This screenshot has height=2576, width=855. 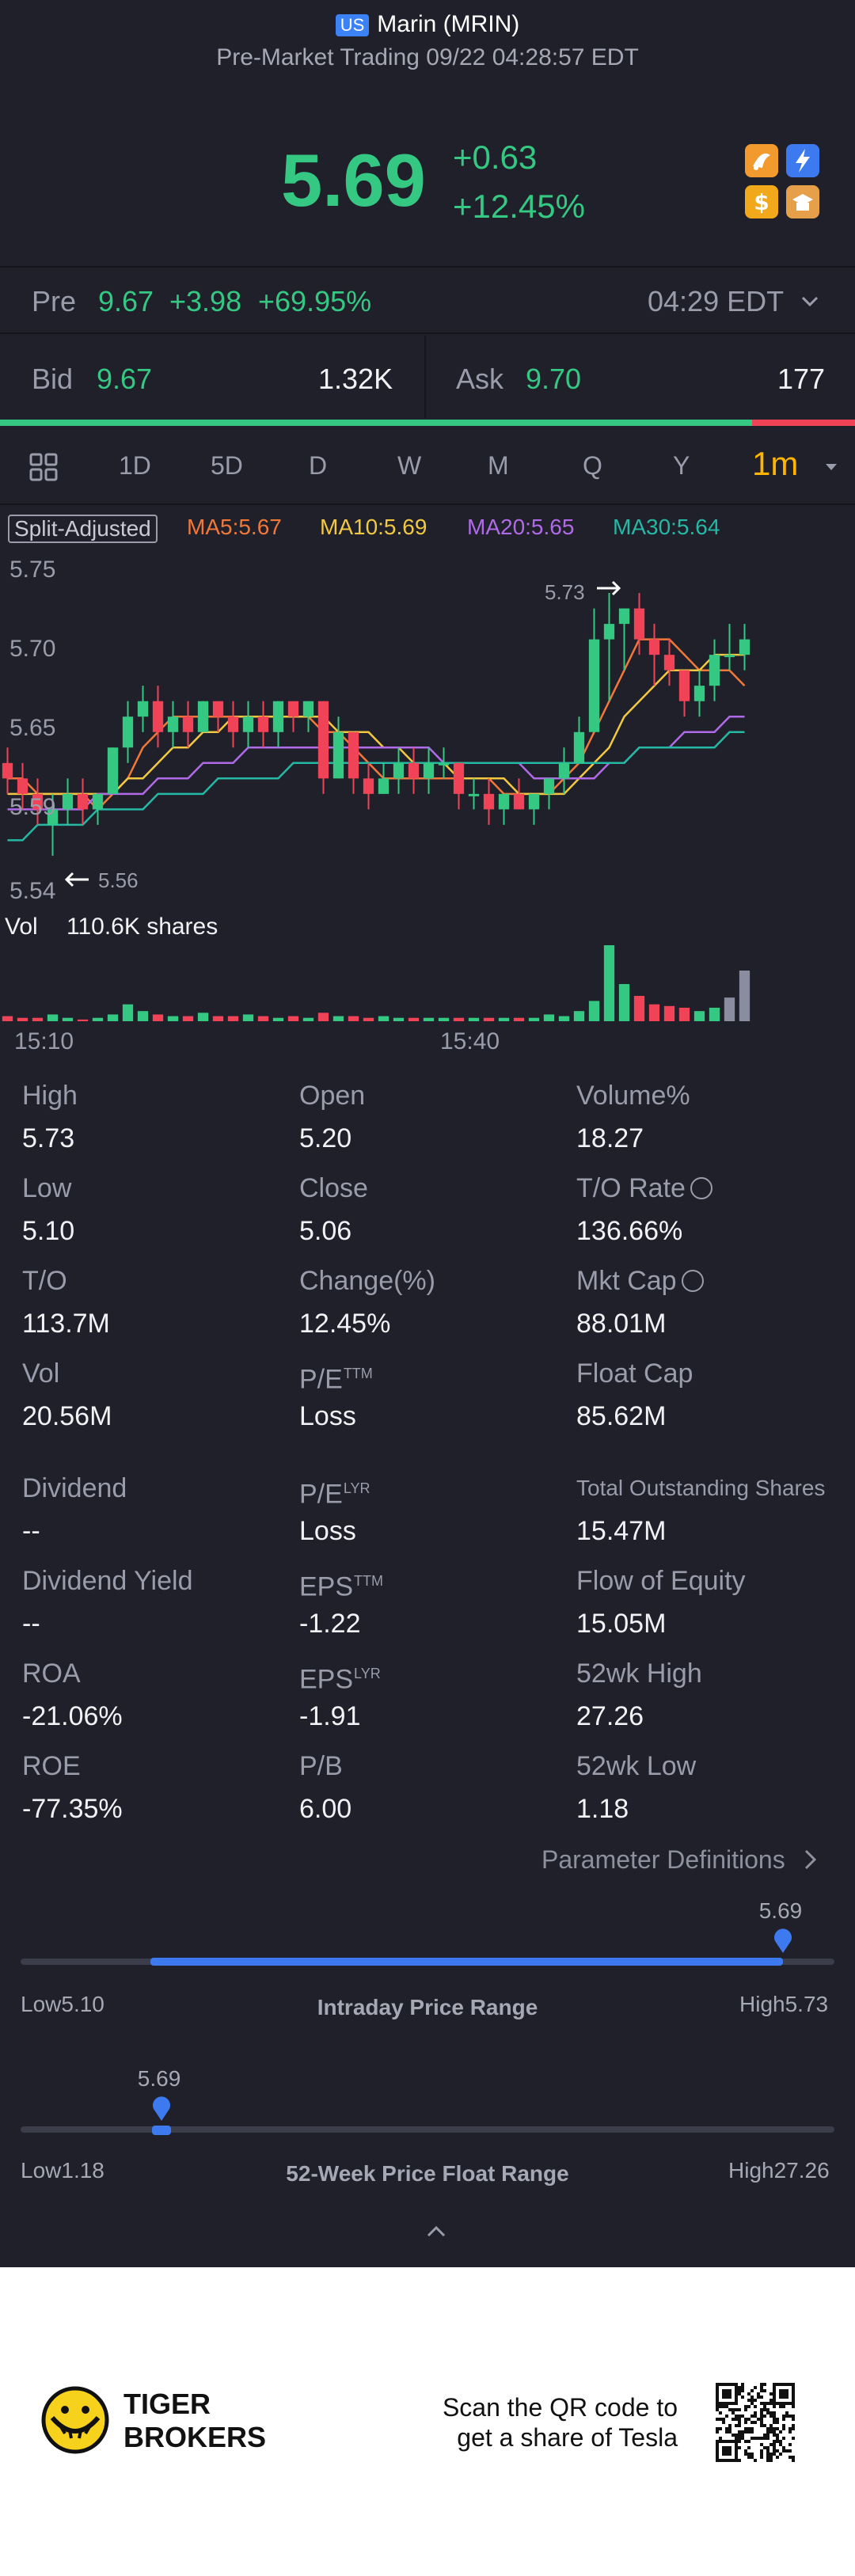 I want to click on chevron-down-icon, so click(x=810, y=303).